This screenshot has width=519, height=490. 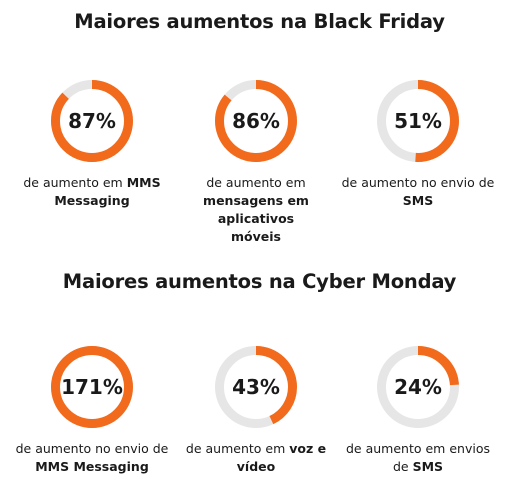 I want to click on donut-chart: 86%, so click(x=256, y=121).